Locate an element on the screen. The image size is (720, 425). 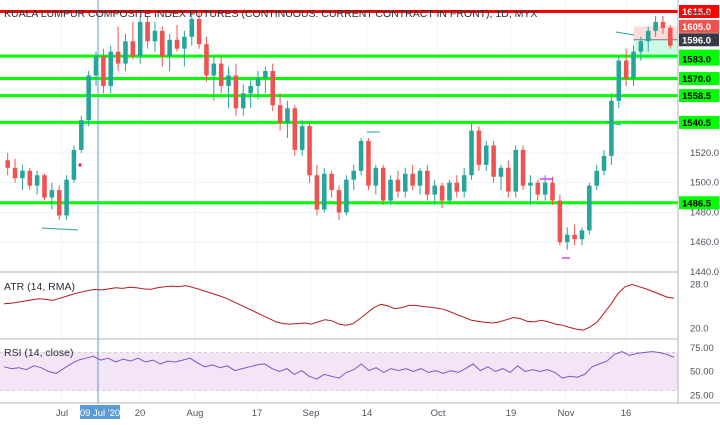
price-tick-label: 1520.0 is located at coordinates (704, 153).